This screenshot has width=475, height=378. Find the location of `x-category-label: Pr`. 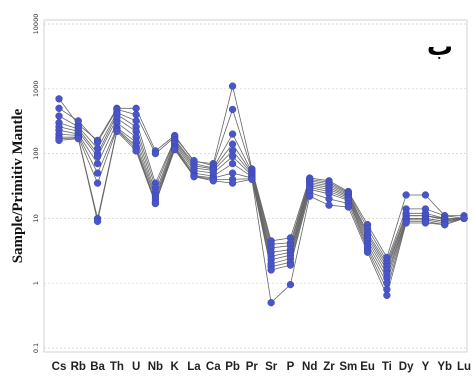

x-category-label: Pr is located at coordinates (252, 367).